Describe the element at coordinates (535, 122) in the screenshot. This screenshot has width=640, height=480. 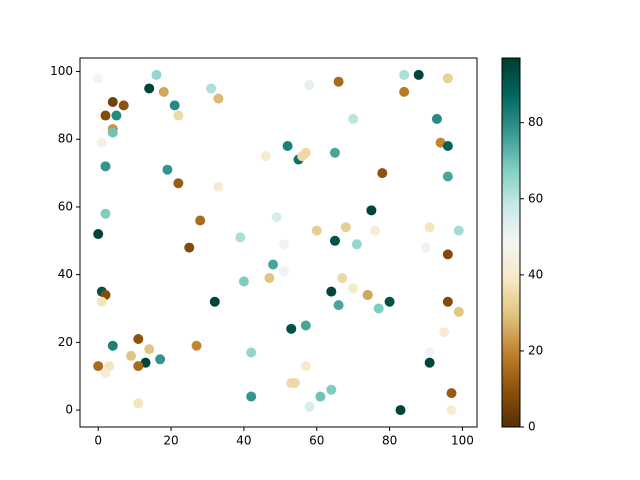
I see `colorbar-tick-label: 80` at that location.